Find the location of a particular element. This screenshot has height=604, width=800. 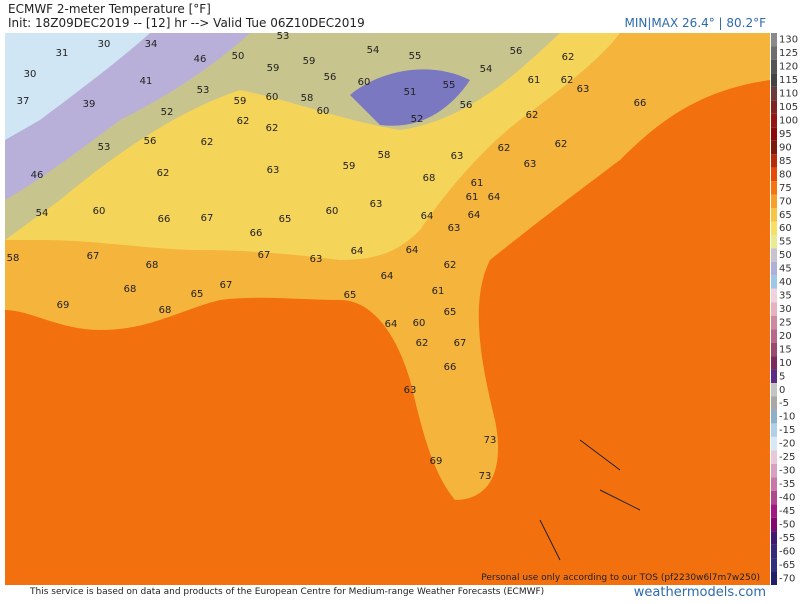

colorbar-label: -65 is located at coordinates (787, 565).